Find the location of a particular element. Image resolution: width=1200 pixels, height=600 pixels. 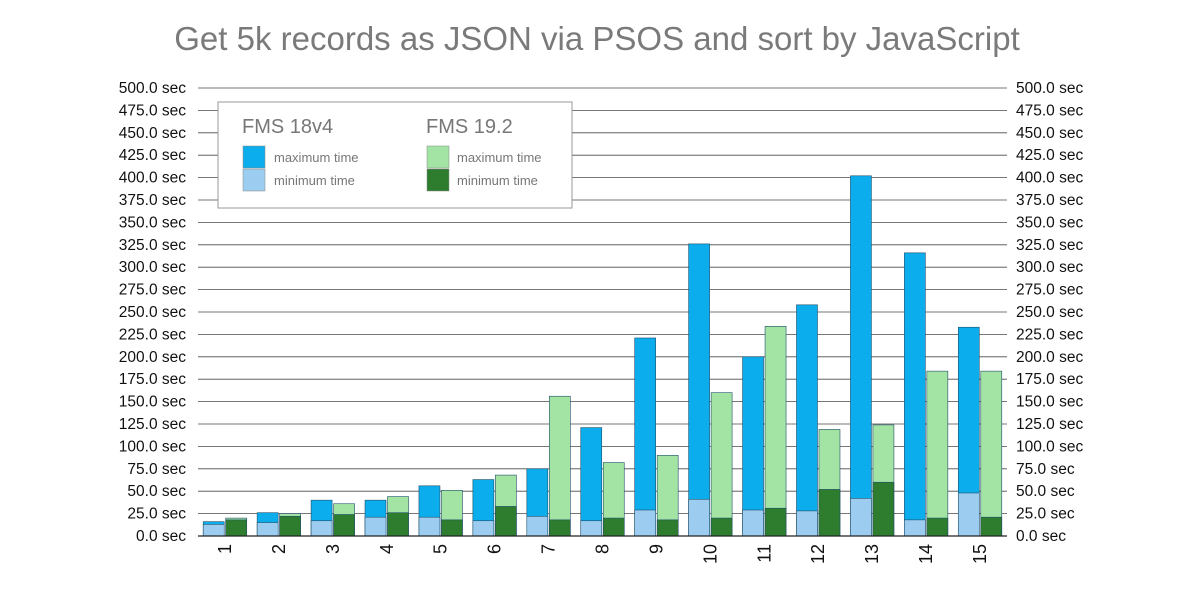

x-tick-label-3: 3 is located at coordinates (333, 549).